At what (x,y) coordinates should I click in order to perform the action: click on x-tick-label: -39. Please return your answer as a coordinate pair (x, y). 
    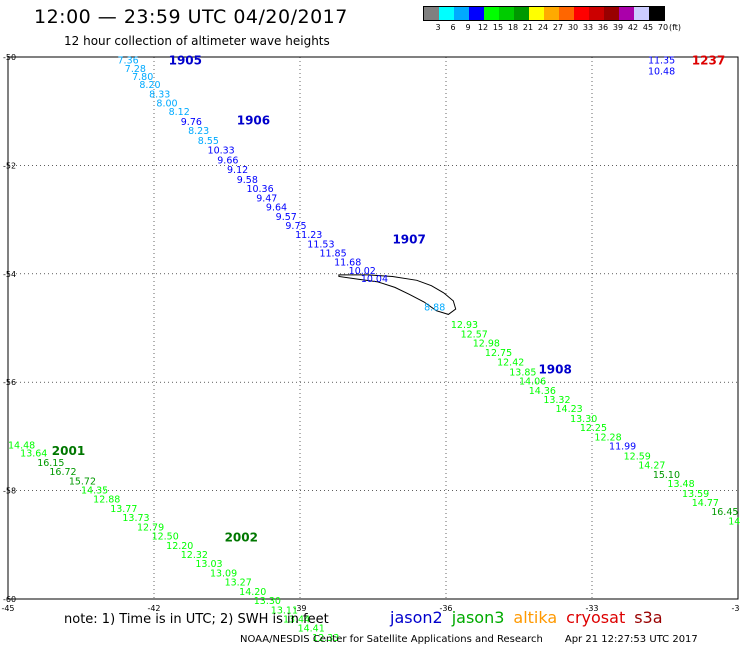
    Looking at the image, I should click on (299, 608).